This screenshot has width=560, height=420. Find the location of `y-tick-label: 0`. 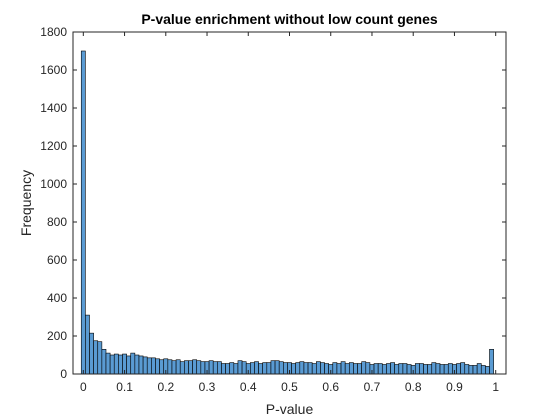

y-tick-label: 0 is located at coordinates (63, 374).